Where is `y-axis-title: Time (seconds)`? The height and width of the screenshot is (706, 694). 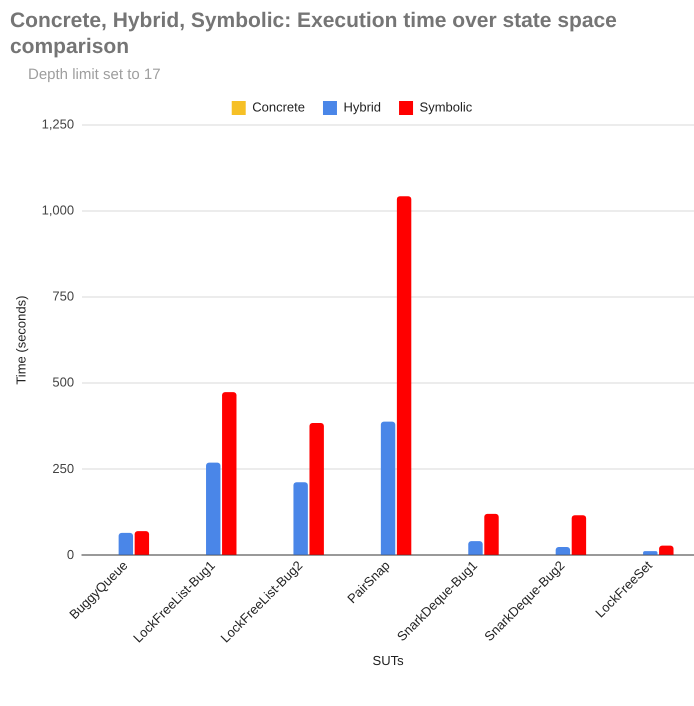
y-axis-title: Time (seconds) is located at coordinates (20, 340).